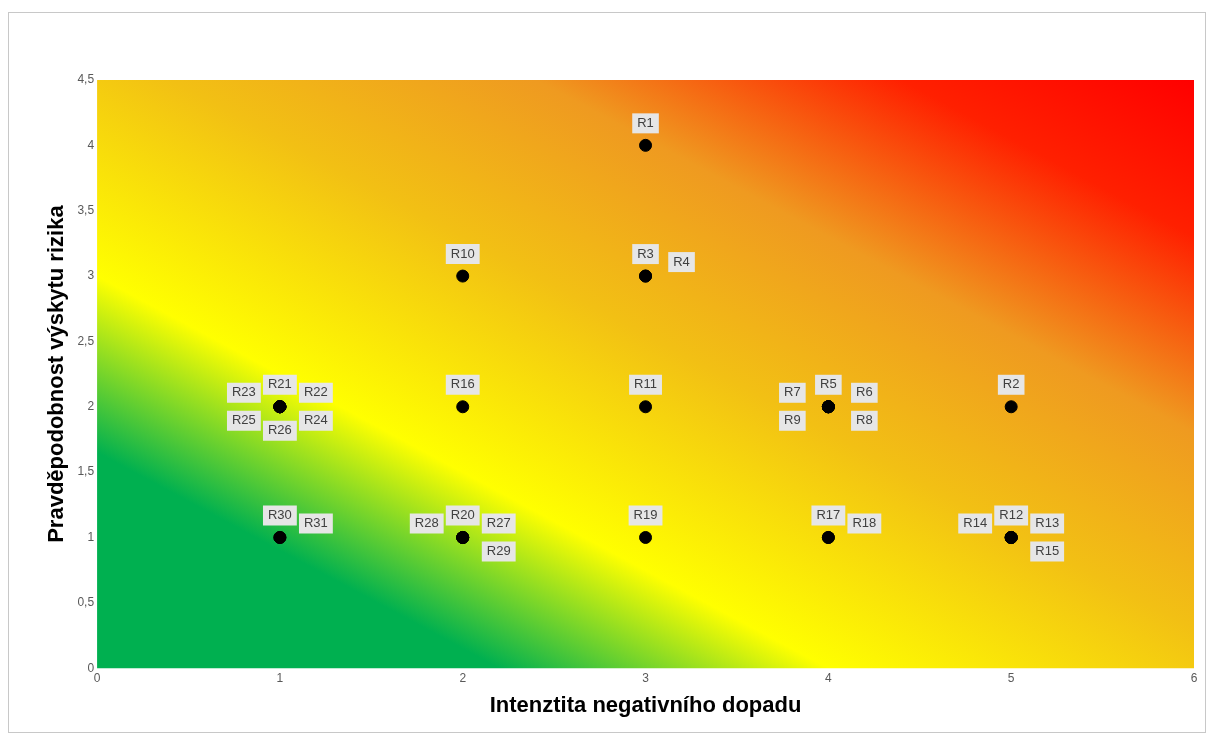  Describe the element at coordinates (681, 261) in the screenshot. I see `data-label: R4` at that location.